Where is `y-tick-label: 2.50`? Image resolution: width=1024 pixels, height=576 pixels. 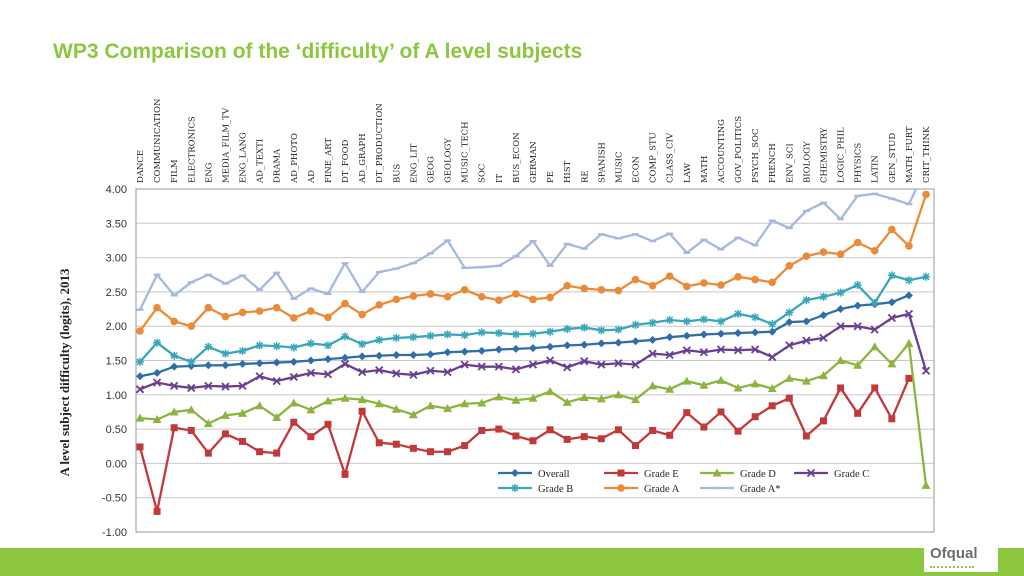
y-tick-label: 2.50 is located at coordinates (116, 293).